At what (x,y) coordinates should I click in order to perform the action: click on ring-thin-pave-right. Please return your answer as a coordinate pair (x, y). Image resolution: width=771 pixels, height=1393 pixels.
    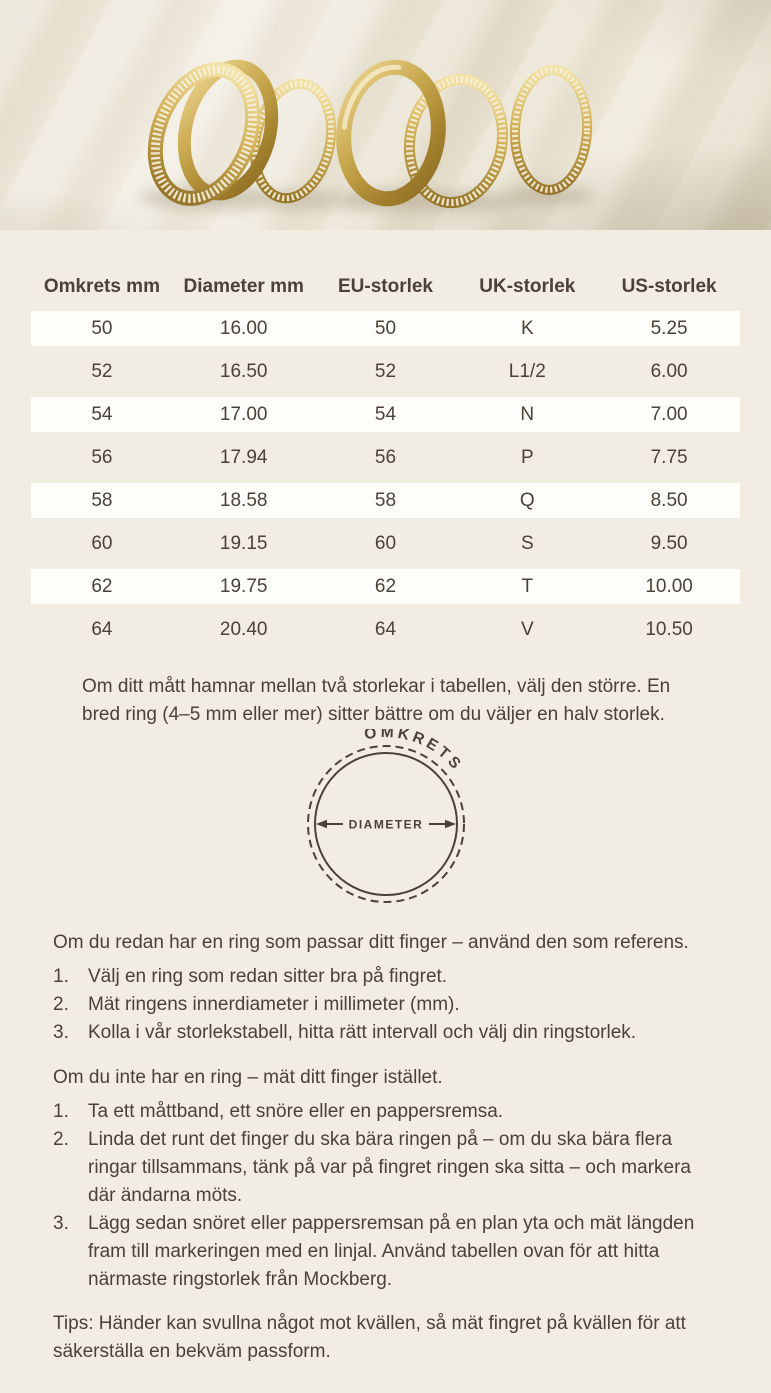
    Looking at the image, I should click on (551, 130).